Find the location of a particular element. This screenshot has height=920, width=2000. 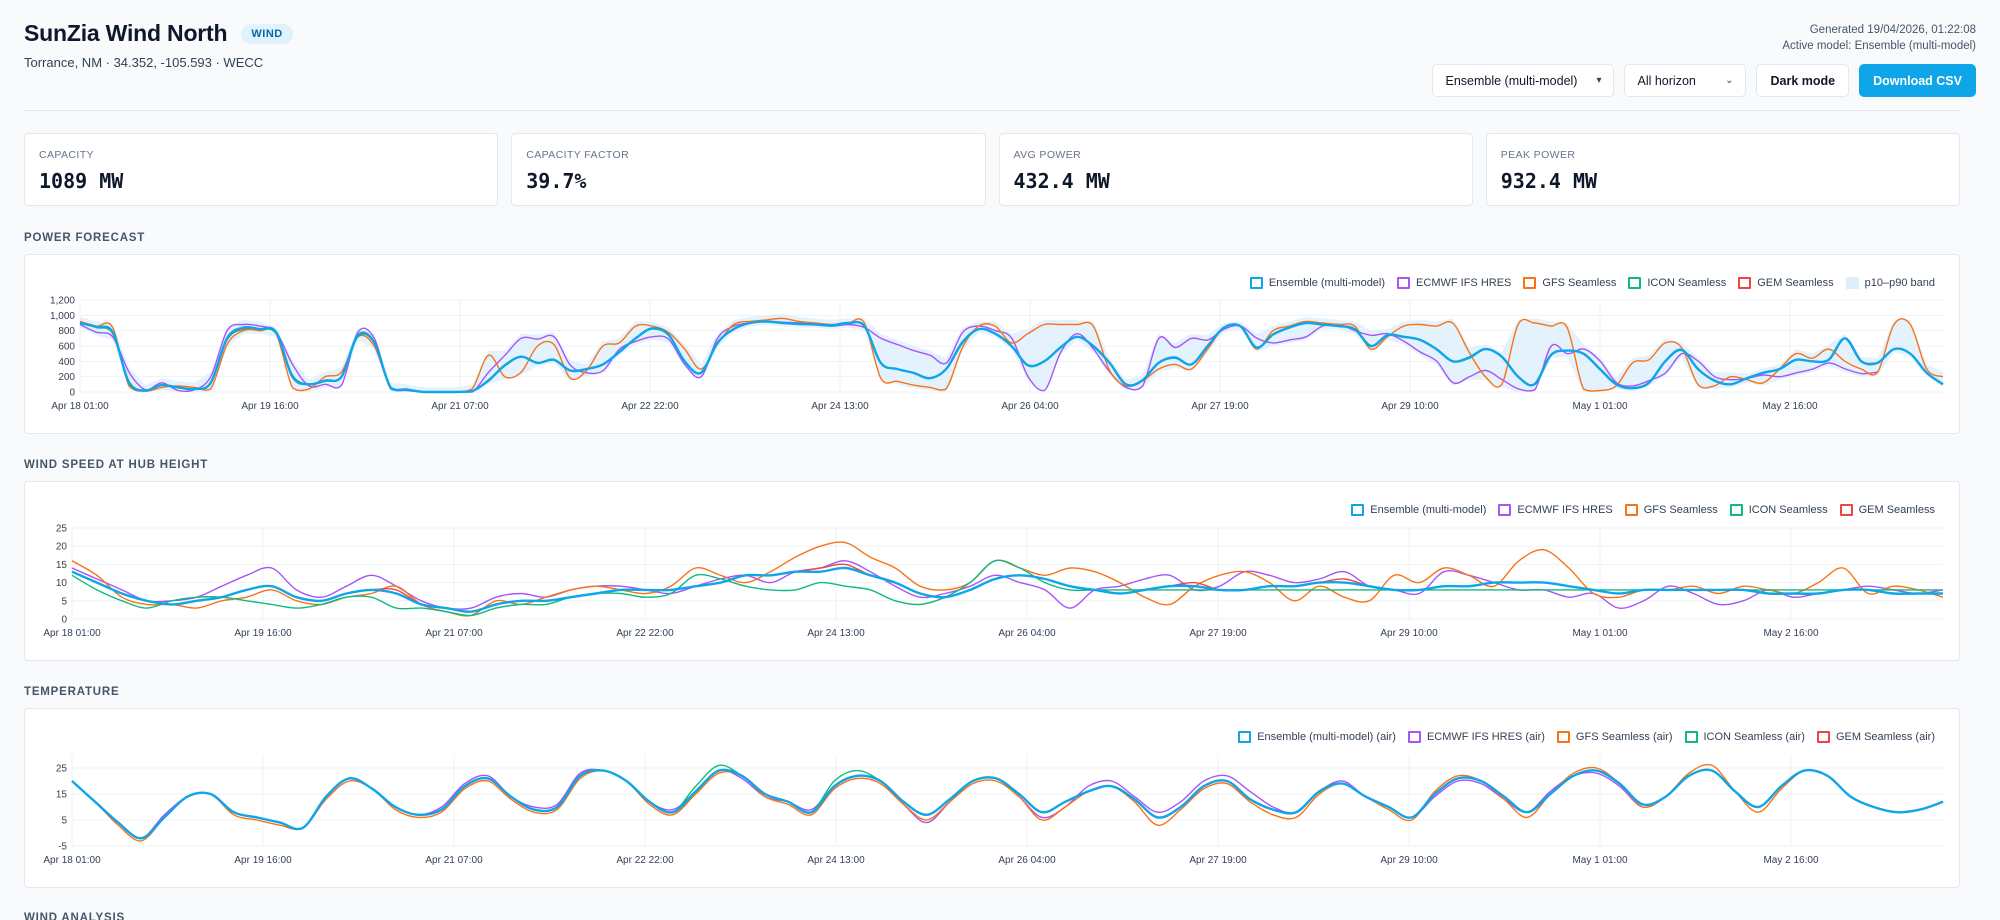

legend-item-band: p10–p90 band is located at coordinates (1890, 283).